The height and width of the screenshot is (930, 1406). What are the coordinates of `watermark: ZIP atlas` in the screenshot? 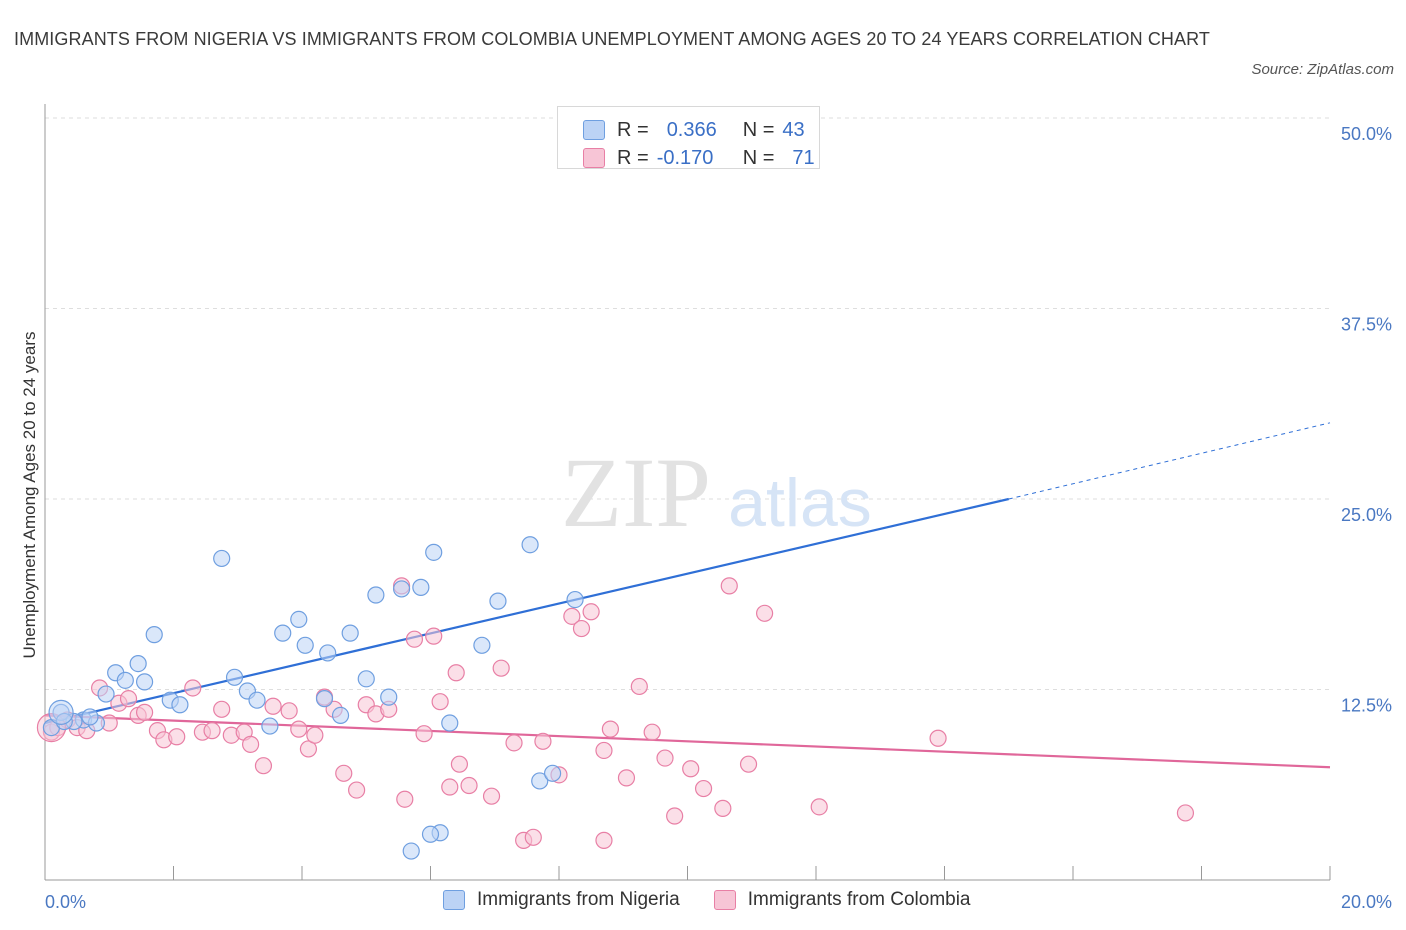 It's located at (716, 492).